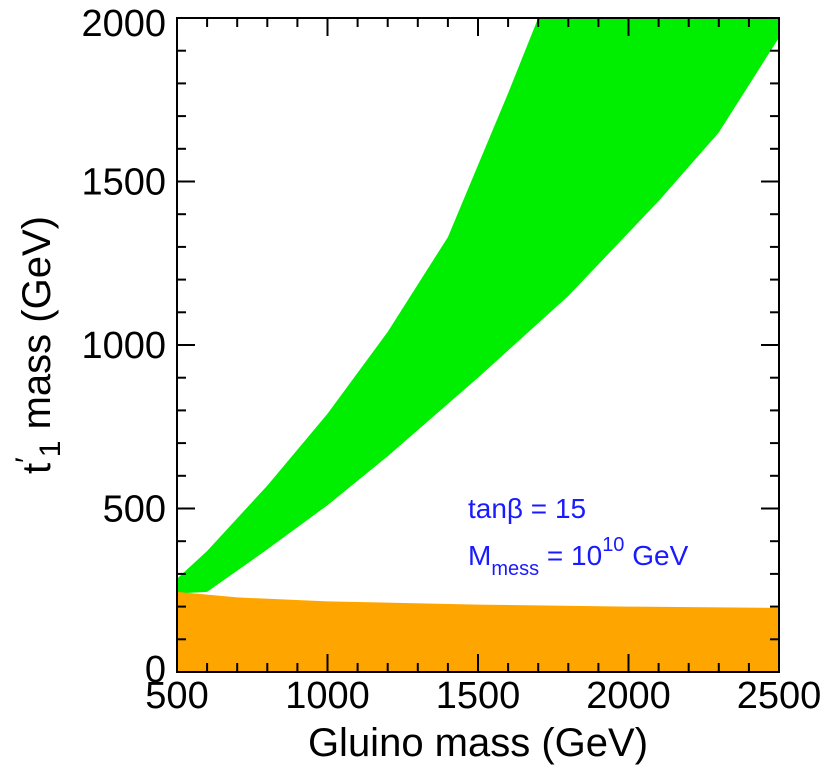 The image size is (830, 771). I want to click on y-axis-title: t′1 mass (GeV), so click(38, 345).